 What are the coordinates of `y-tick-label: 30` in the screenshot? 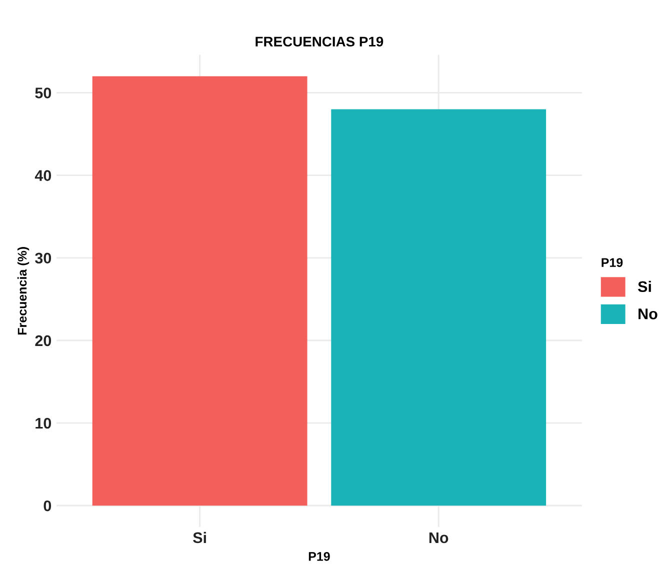 It's located at (43, 258).